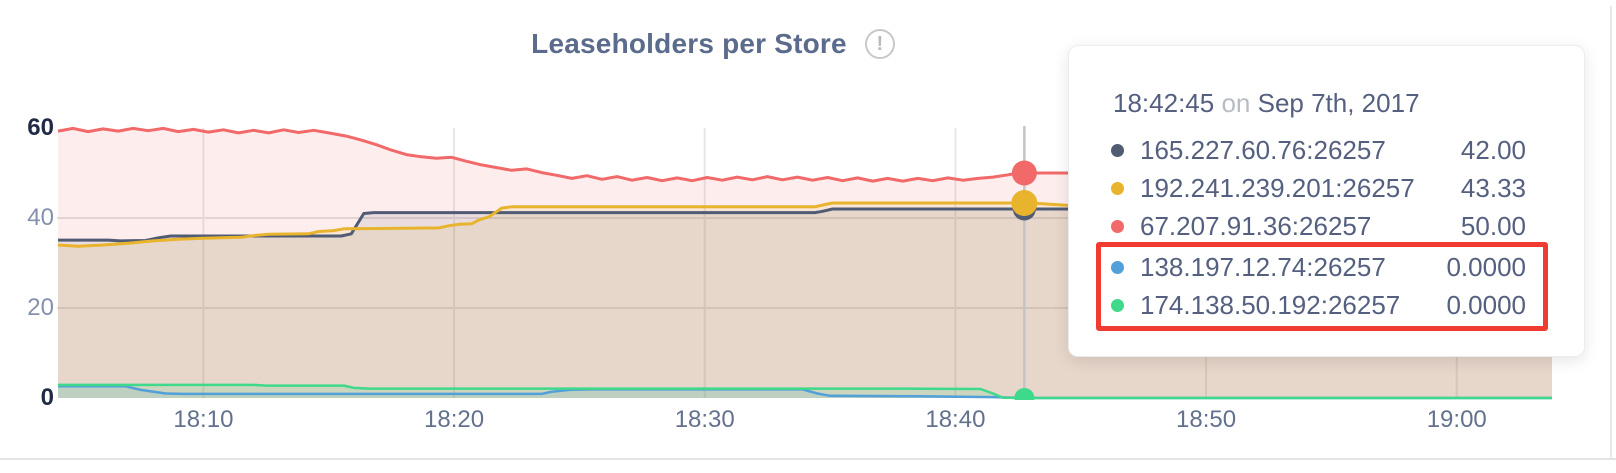 The image size is (1616, 473). What do you see at coordinates (808, 459) in the screenshot?
I see `card-bottom-divider` at bounding box center [808, 459].